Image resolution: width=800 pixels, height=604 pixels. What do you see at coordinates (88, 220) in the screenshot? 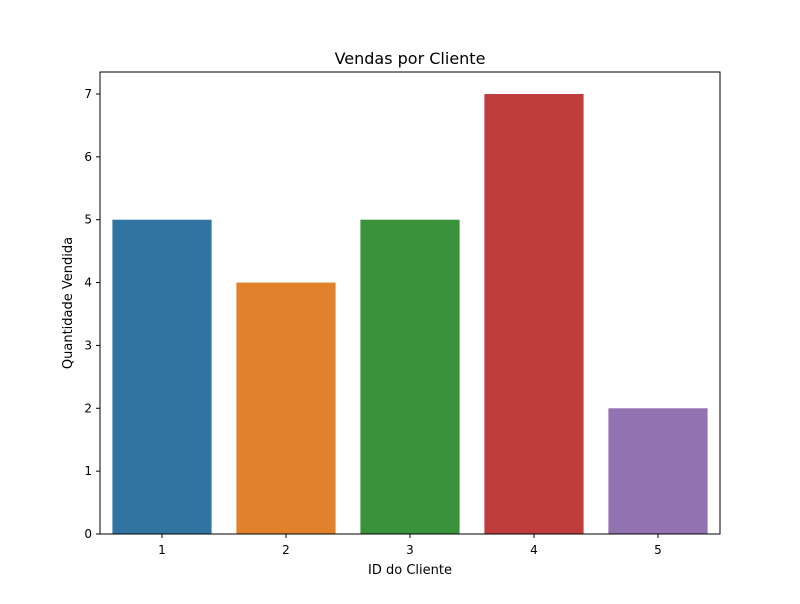
I see `y-tick-label: 5` at bounding box center [88, 220].